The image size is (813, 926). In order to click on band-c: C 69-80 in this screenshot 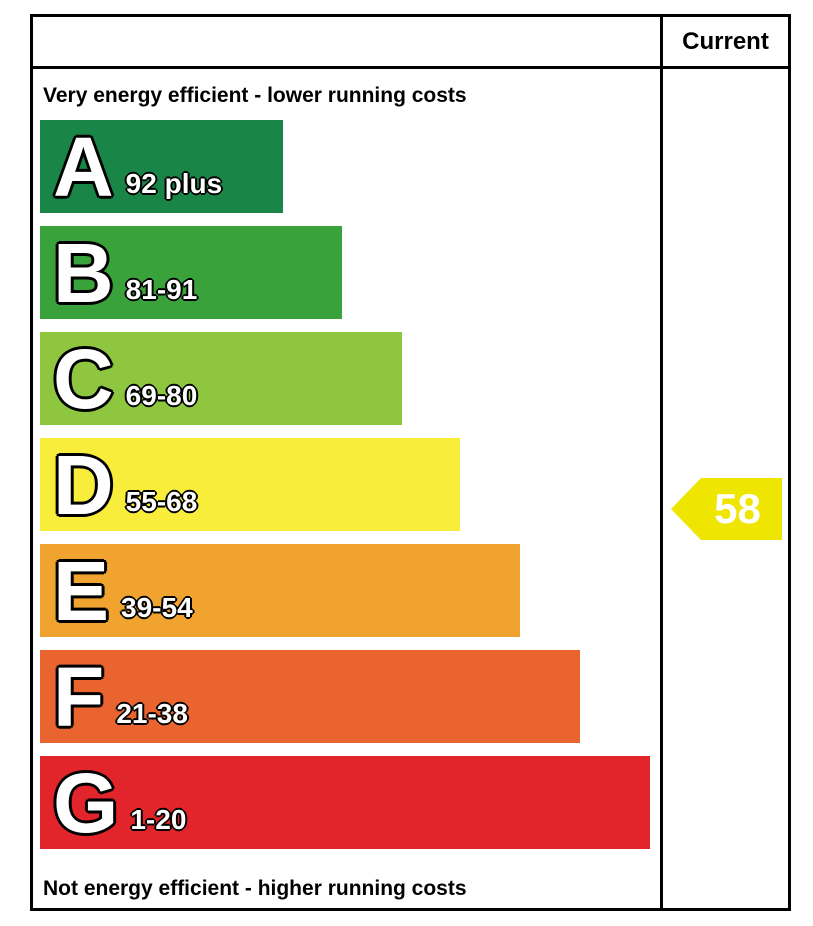, I will do `click(221, 378)`.